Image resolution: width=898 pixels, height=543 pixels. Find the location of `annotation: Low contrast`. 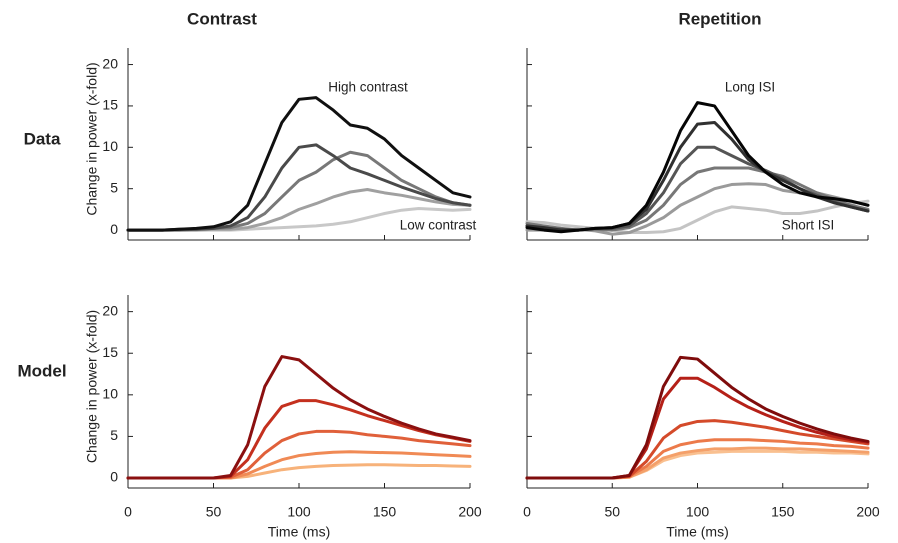

annotation: Low contrast is located at coordinates (438, 225).